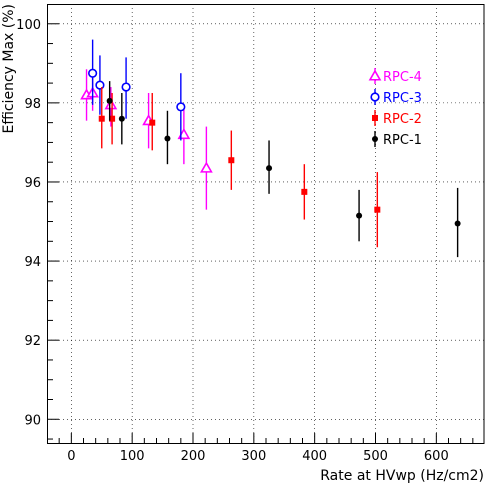  What do you see at coordinates (402, 77) in the screenshot?
I see `legend-label: RPC-4` at bounding box center [402, 77].